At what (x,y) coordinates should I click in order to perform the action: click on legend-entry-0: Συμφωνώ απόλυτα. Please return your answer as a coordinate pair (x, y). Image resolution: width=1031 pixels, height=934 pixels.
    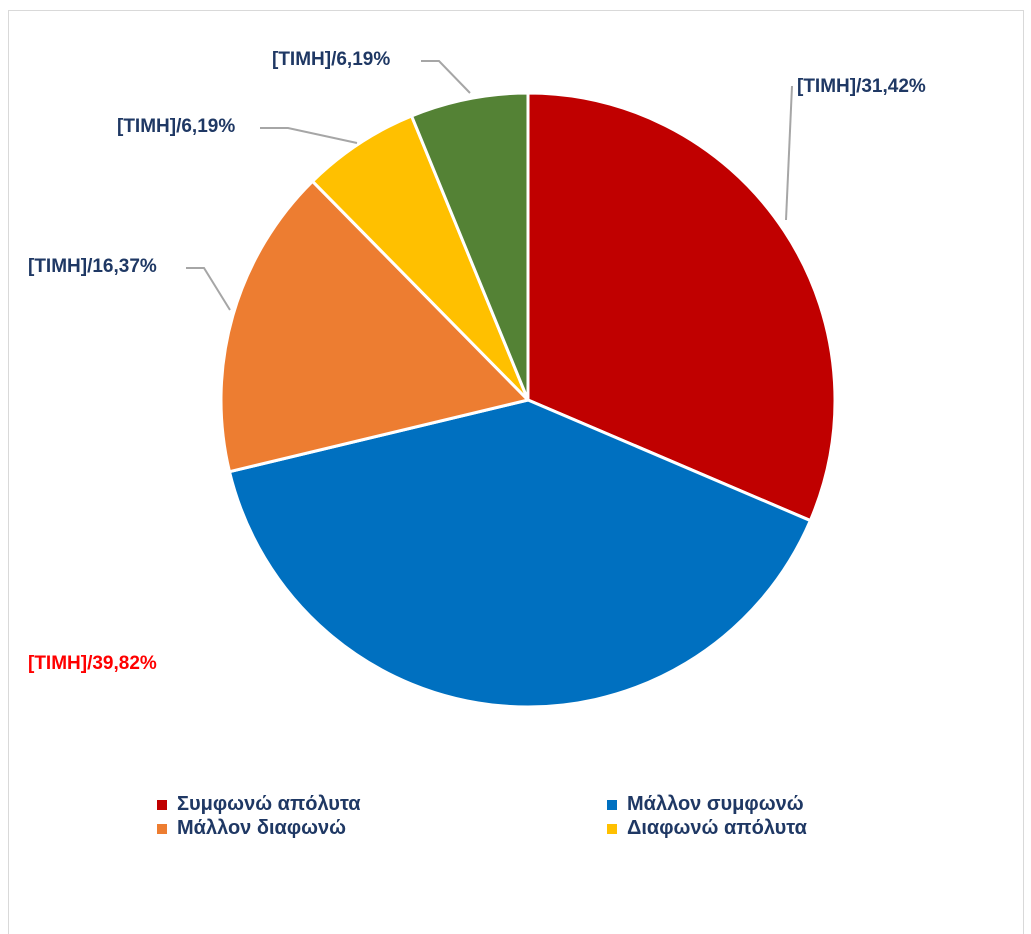
    Looking at the image, I should click on (259, 804).